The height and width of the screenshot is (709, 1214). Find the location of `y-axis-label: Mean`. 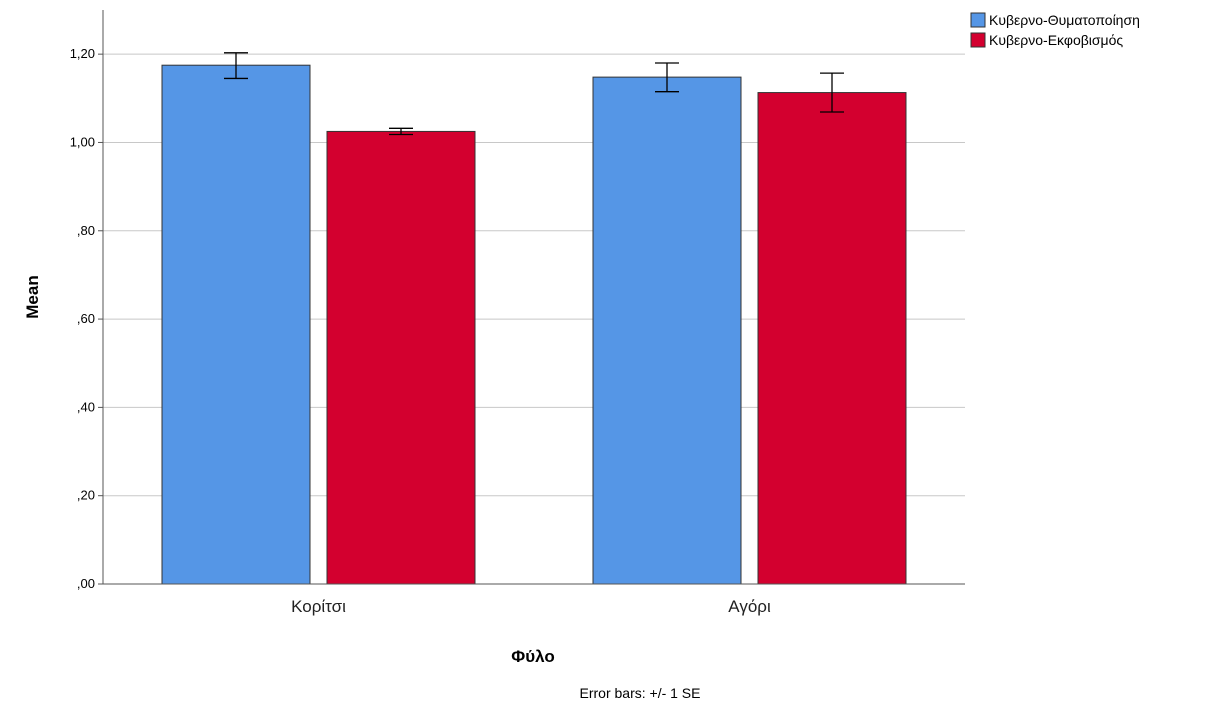

y-axis-label: Mean is located at coordinates (32, 296).